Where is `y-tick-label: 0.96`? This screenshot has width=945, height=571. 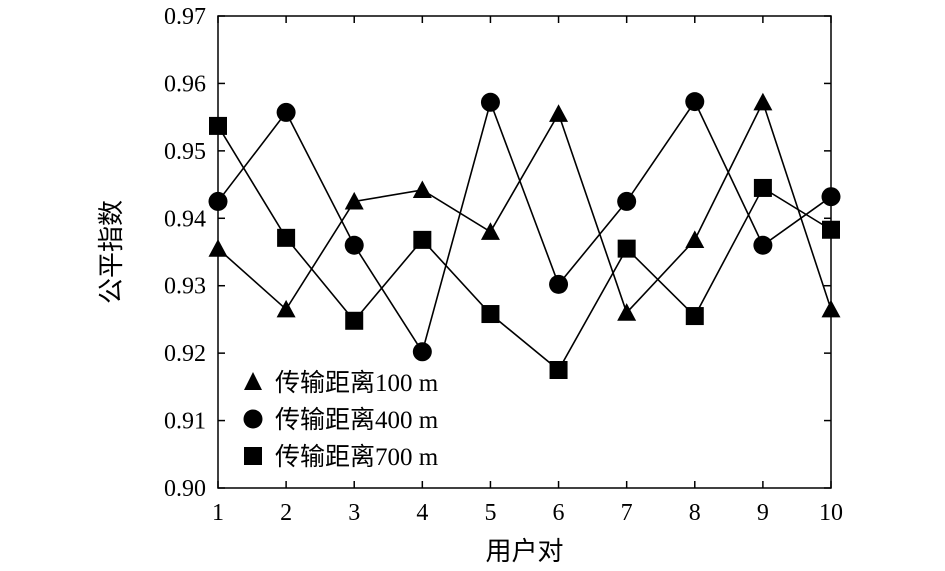 y-tick-label: 0.96 is located at coordinates (185, 84).